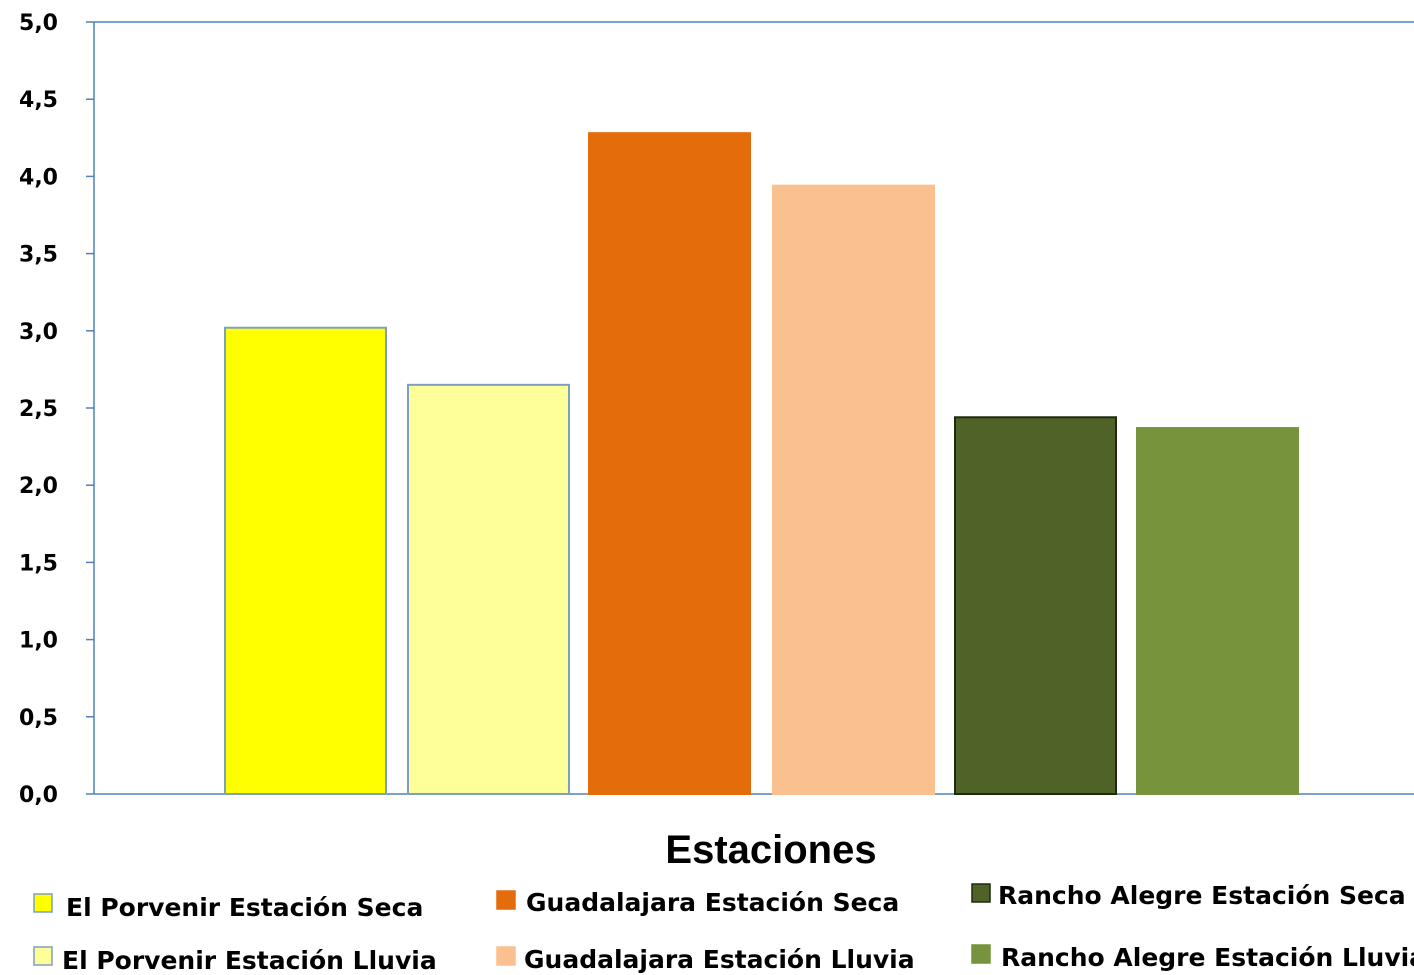  Describe the element at coordinates (38, 795) in the screenshot. I see `y-tick-label: 0,0` at that location.